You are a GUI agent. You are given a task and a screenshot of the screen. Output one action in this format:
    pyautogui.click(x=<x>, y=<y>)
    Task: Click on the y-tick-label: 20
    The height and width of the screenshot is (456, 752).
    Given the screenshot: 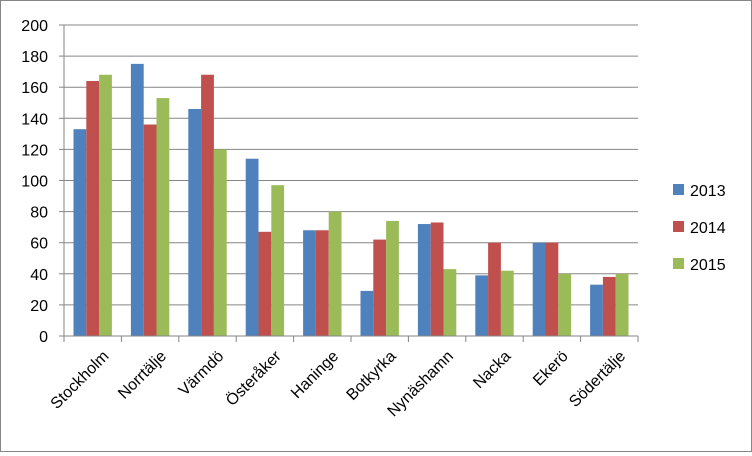 What is the action you would take?
    pyautogui.click(x=39, y=306)
    